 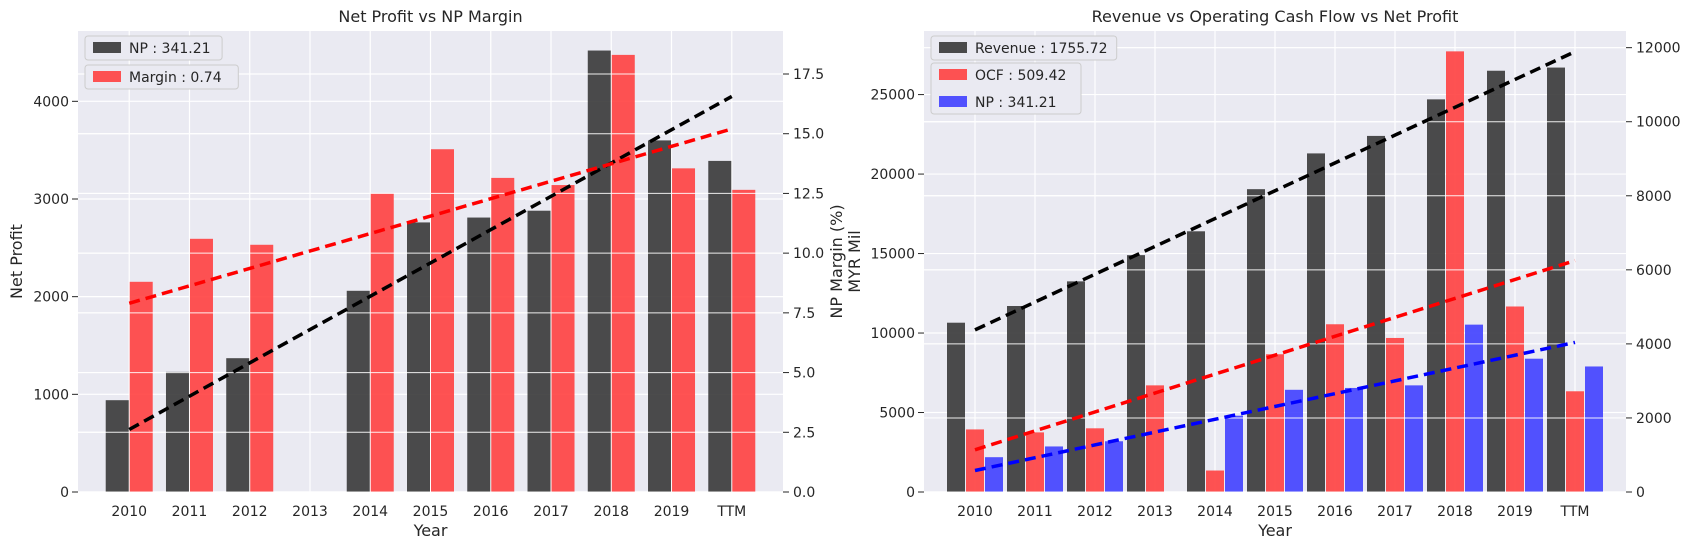 What do you see at coordinates (431, 512) in the screenshot?
I see `x-tick-label: 2015` at bounding box center [431, 512].